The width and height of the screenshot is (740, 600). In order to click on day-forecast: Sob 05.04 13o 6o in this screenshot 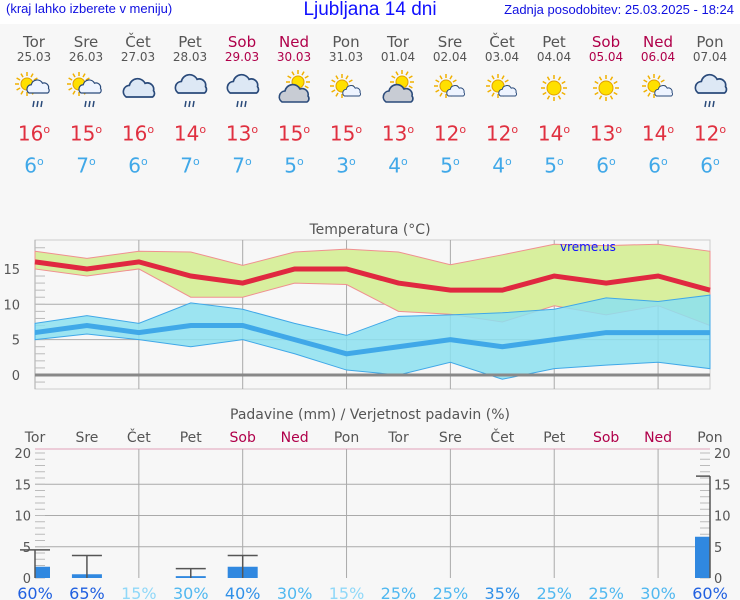, I will do `click(606, 105)`.